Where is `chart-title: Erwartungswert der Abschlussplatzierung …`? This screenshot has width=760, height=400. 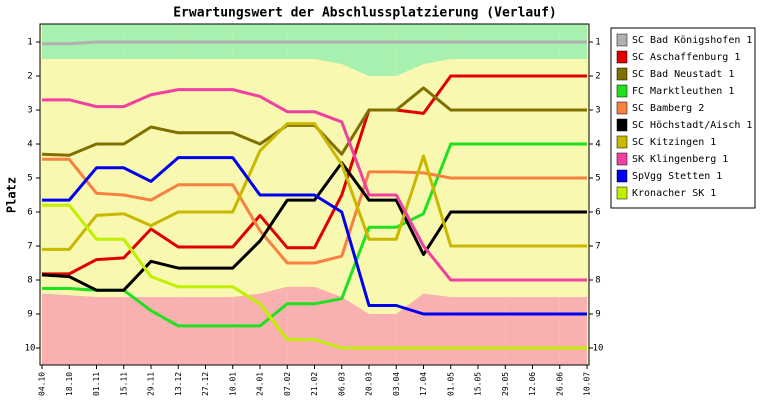
chart-title: Erwartungswert der Abschlussplatzierung … is located at coordinates (365, 13).